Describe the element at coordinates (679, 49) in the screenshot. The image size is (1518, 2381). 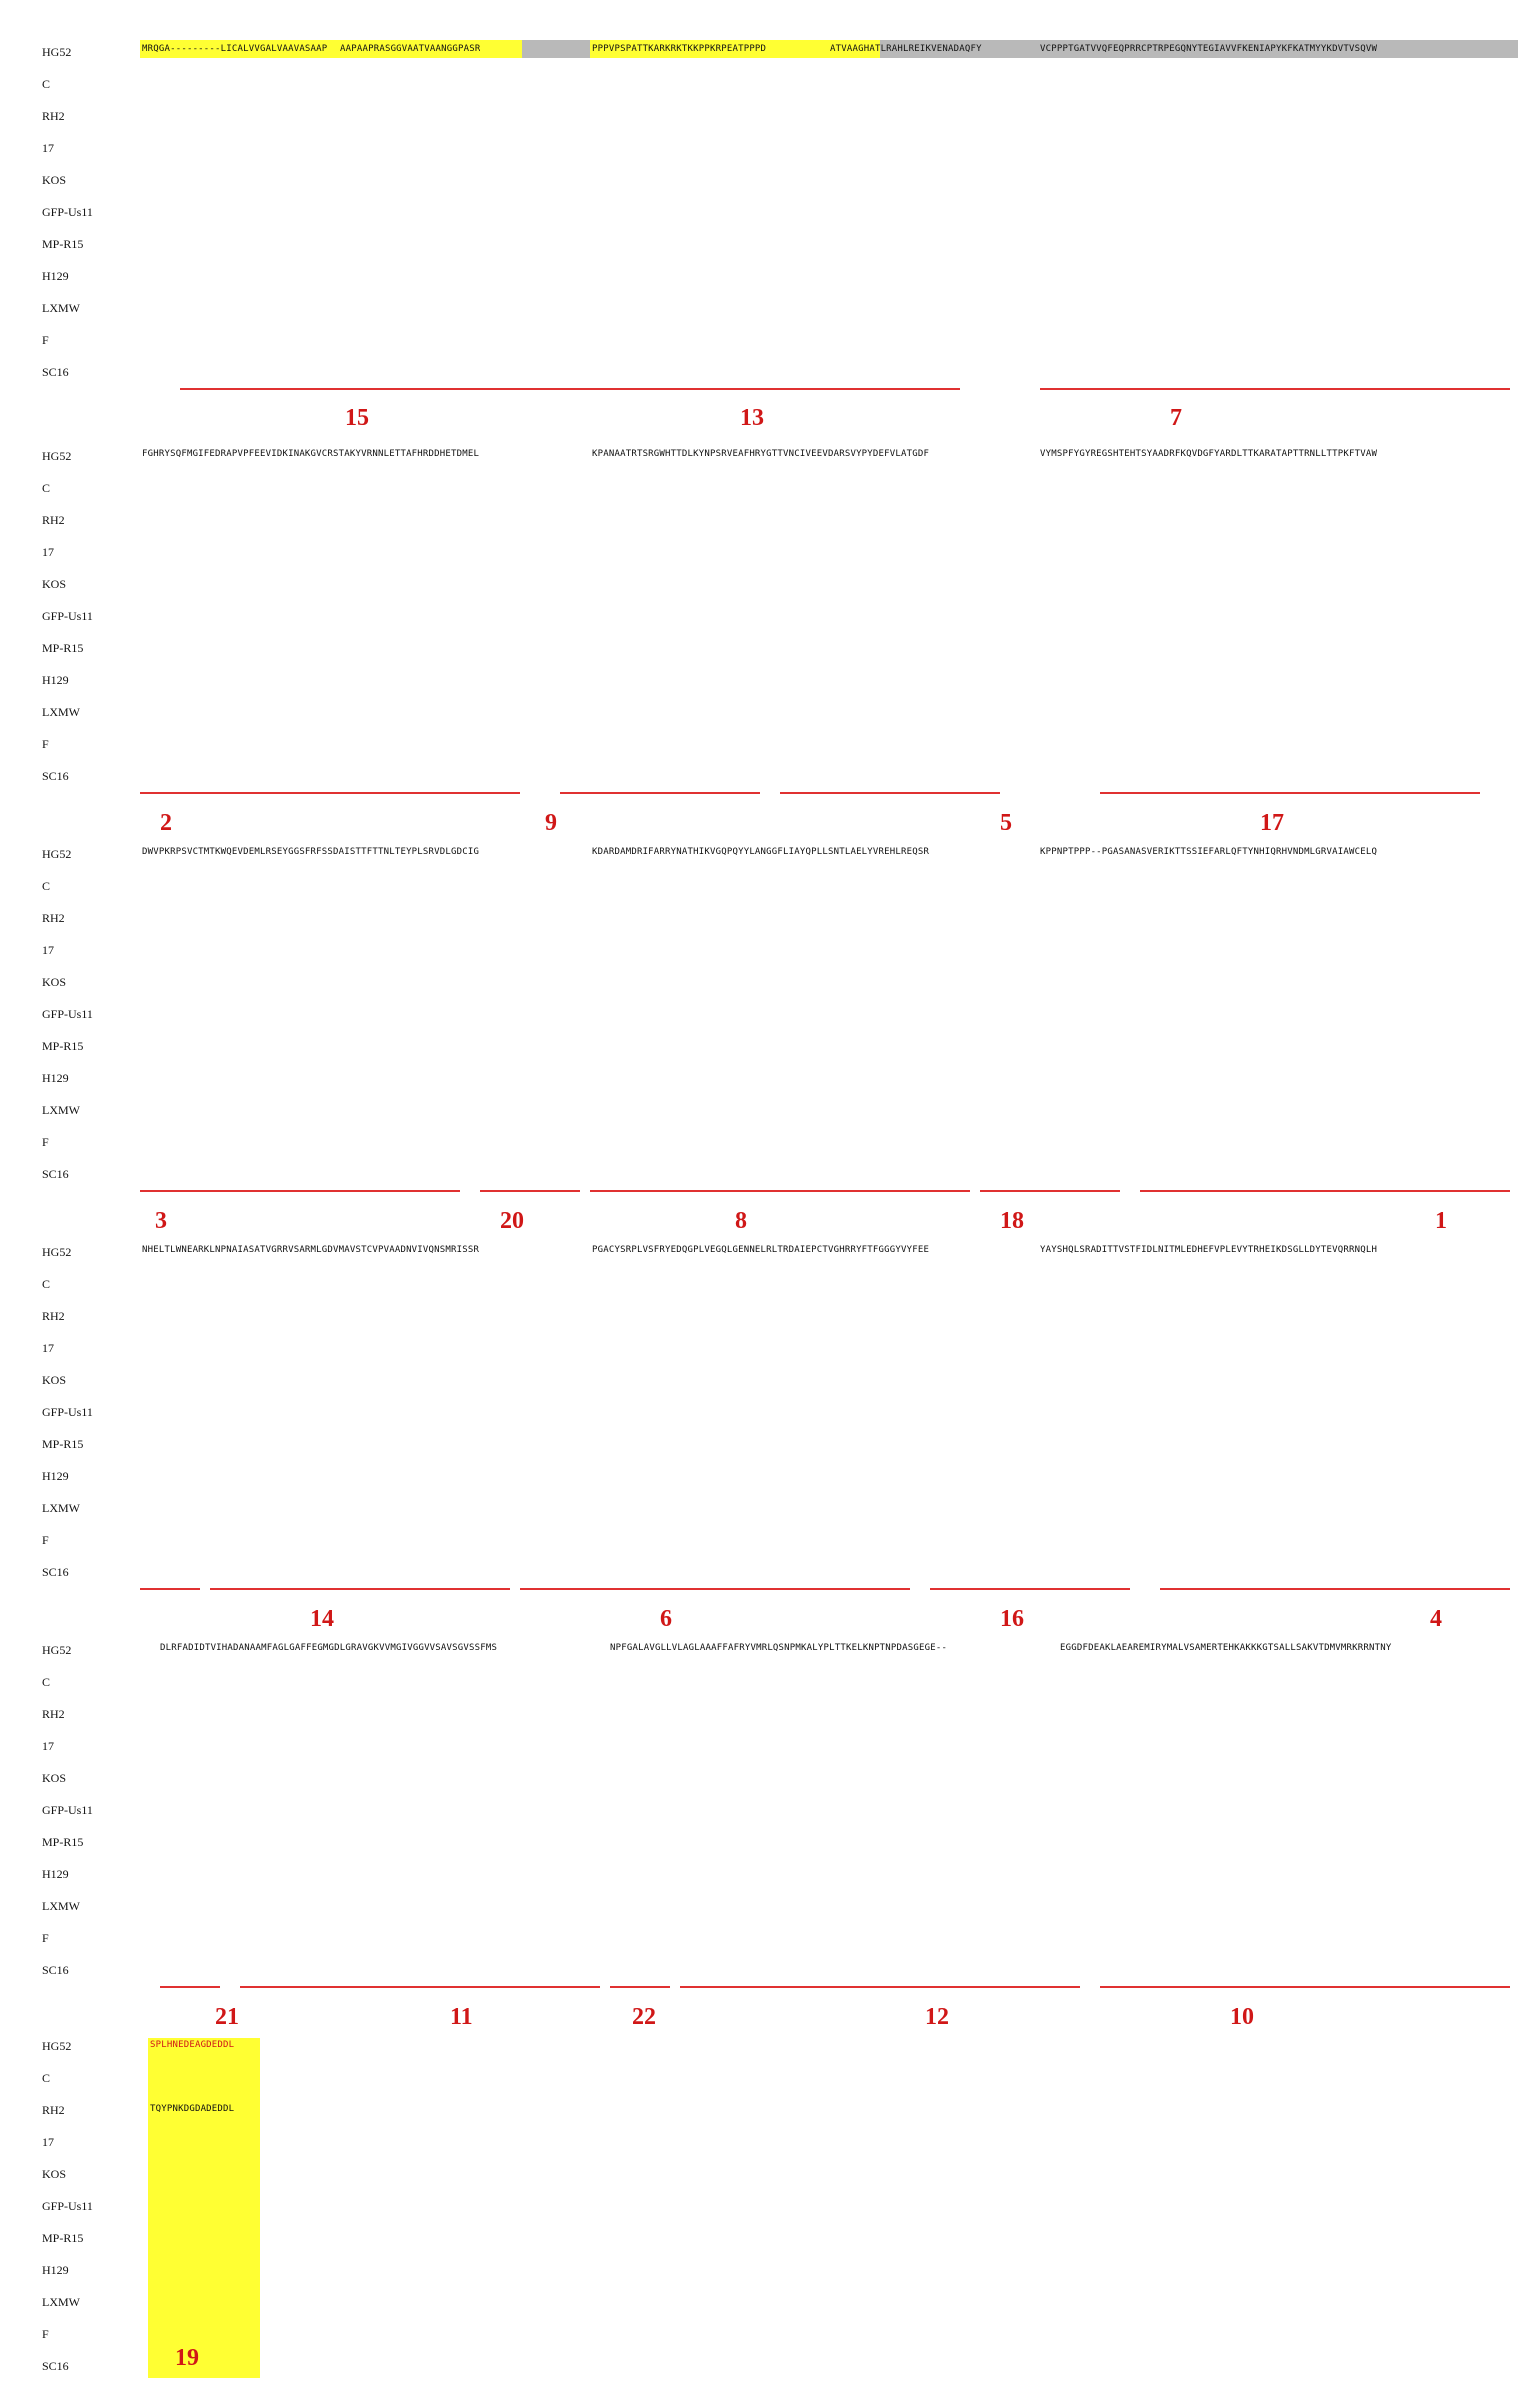
I see `sequence-text: PPPVPSPATTKARKRKTKKPPKRPEATPPPD` at that location.